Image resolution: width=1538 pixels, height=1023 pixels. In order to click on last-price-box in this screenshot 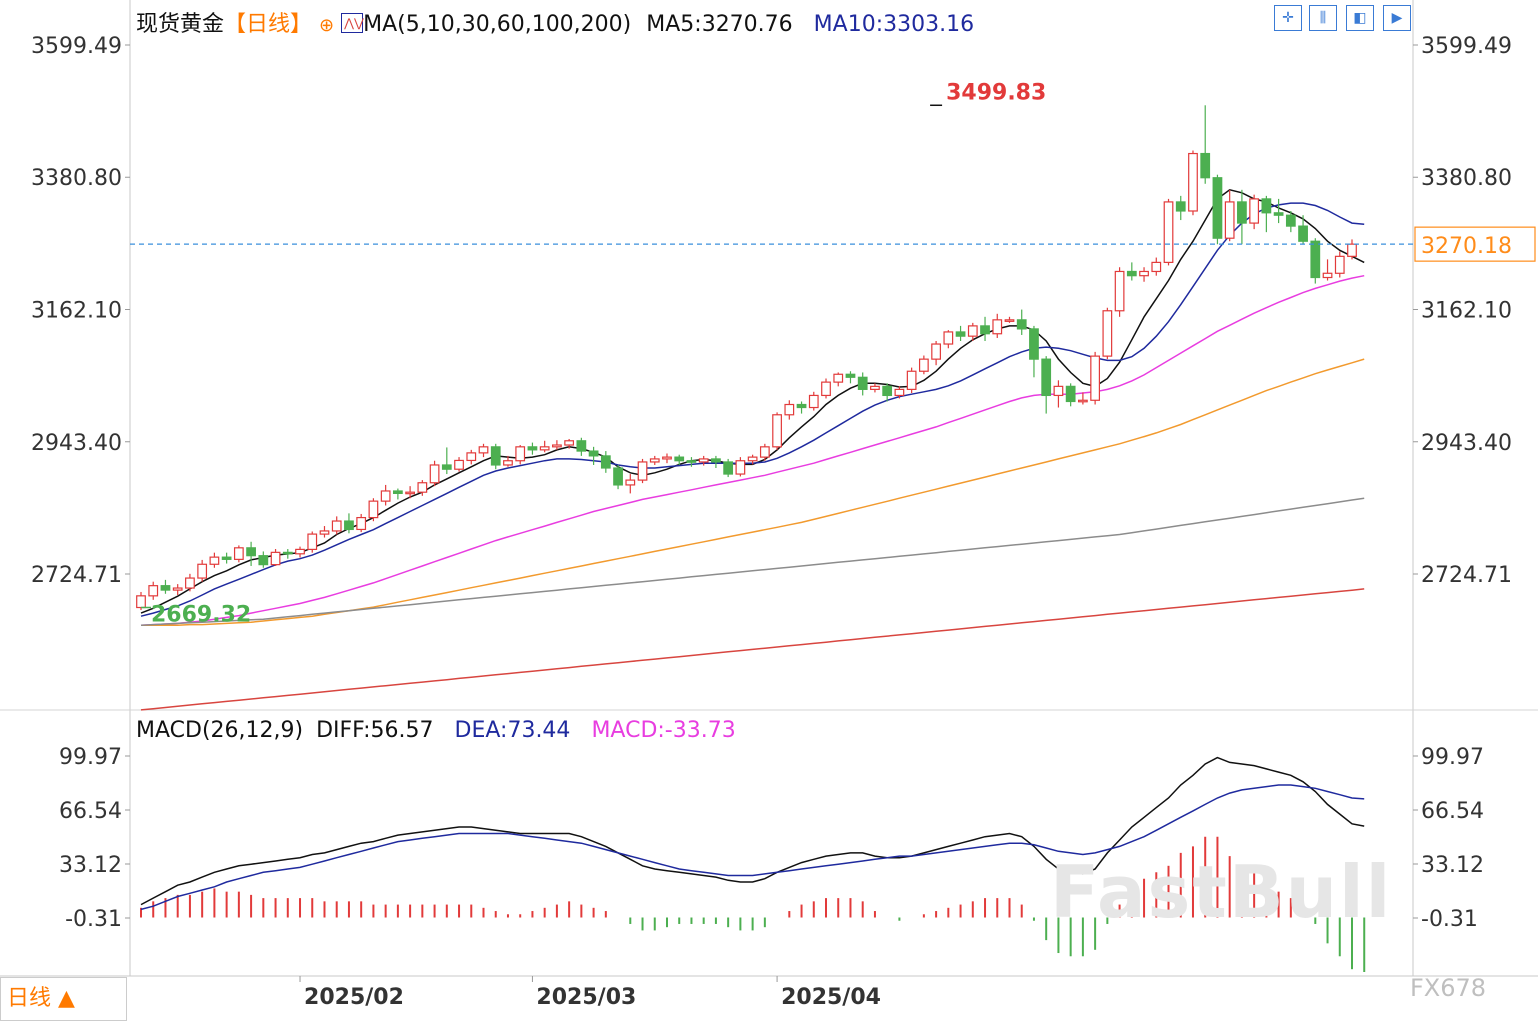, I will do `click(1475, 244)`.